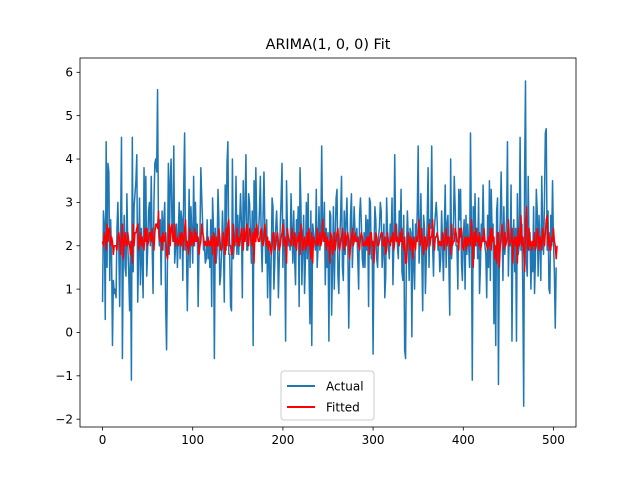  What do you see at coordinates (69, 159) in the screenshot?
I see `y-tick-label: 4` at bounding box center [69, 159].